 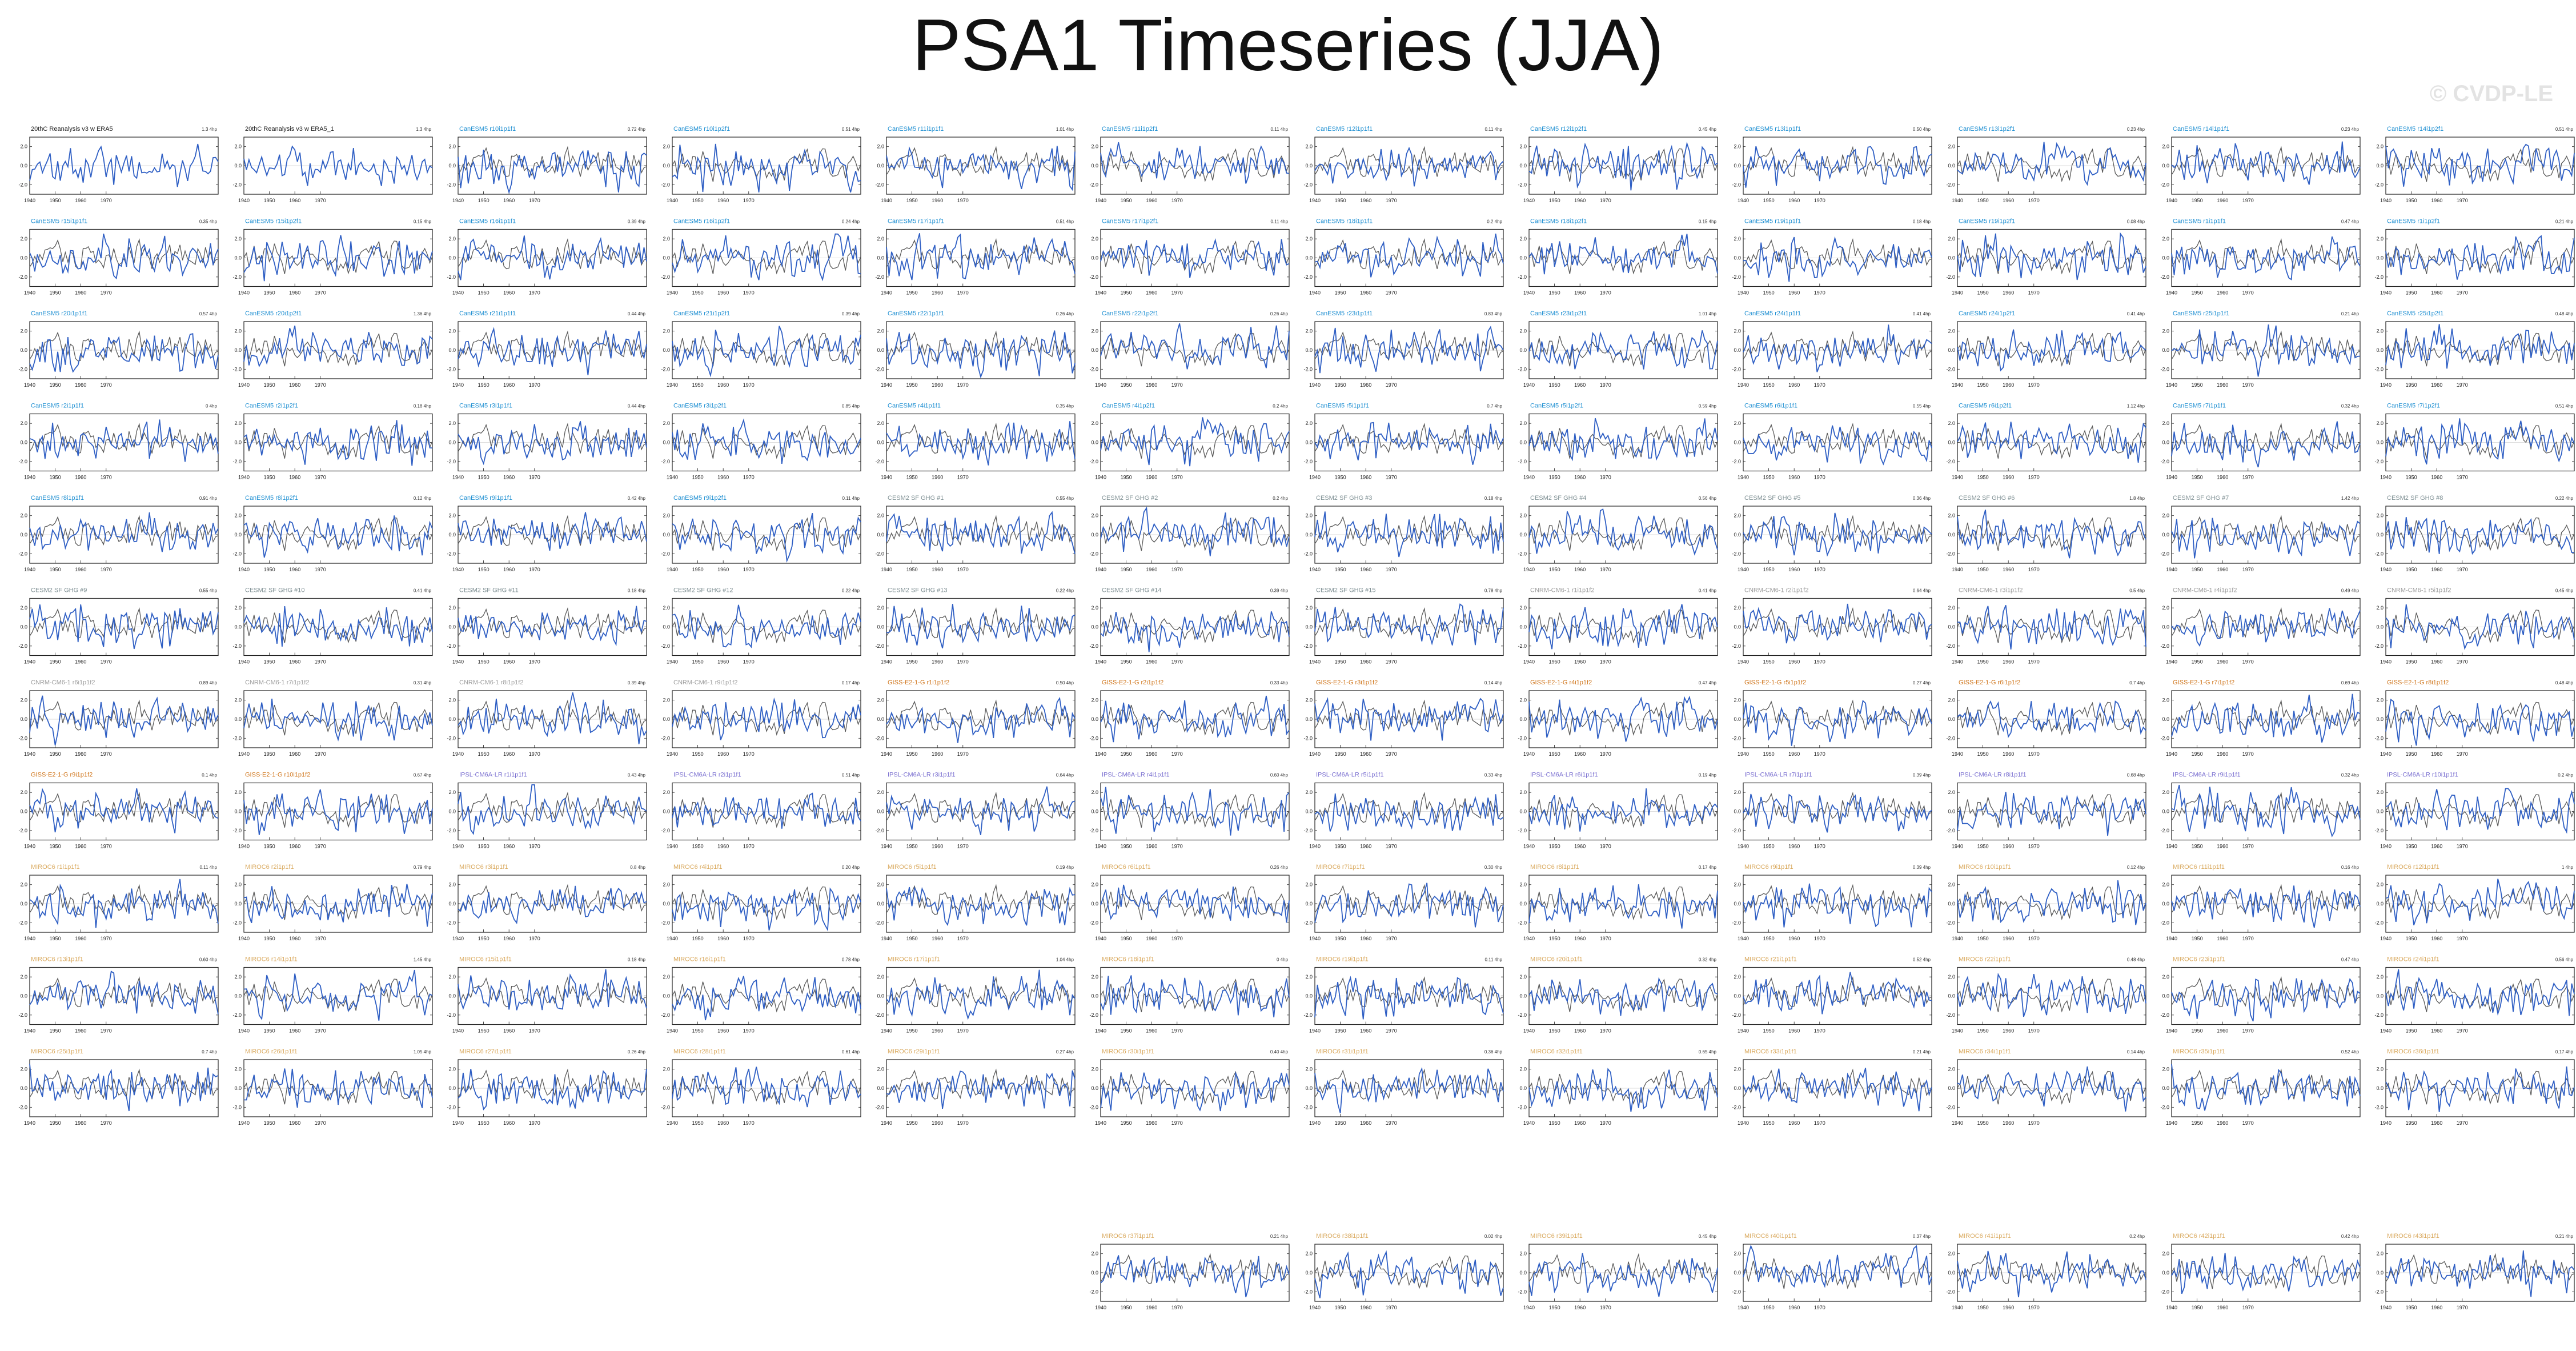 I want to click on panel-title: CESM2 SF GHG #5, so click(x=1772, y=498).